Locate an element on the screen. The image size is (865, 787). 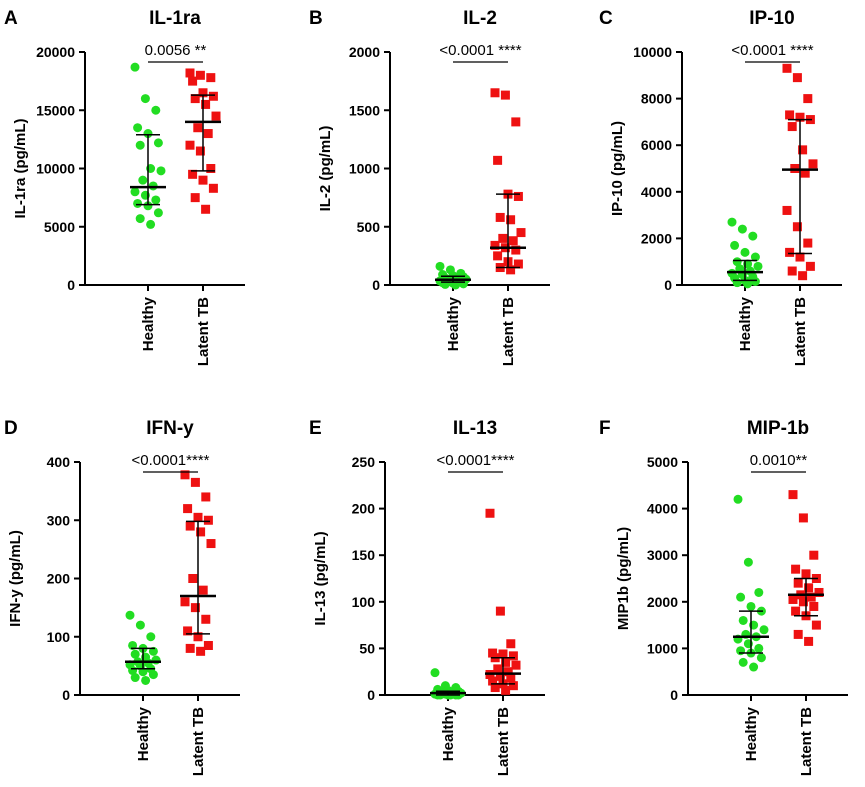
y-tick-label: 15000 is located at coordinates (55, 110).